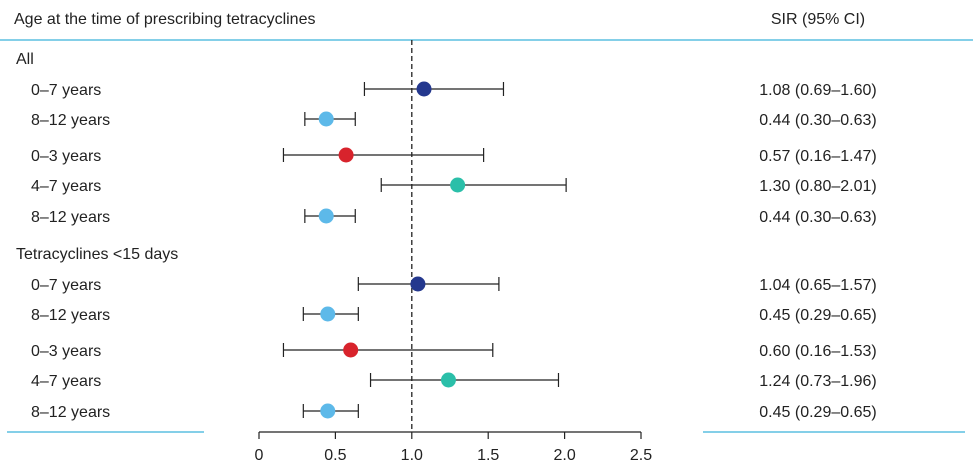 Image resolution: width=973 pixels, height=465 pixels. I want to click on ci-value: 0.60 (0.16–1.53), so click(817, 351).